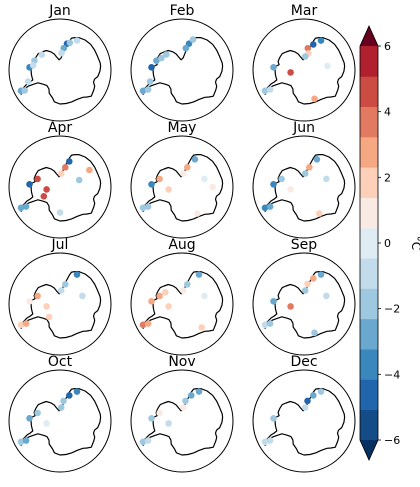 The height and width of the screenshot is (487, 420). I want to click on panel-oct: Oct, so click(60, 413).